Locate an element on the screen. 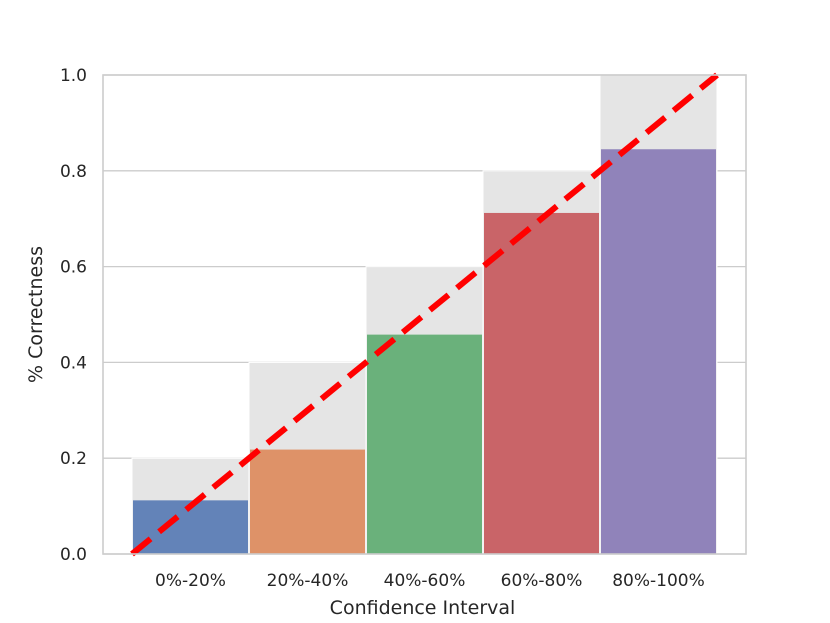 Image resolution: width=830 pixels, height=623 pixels. y-tick-label: 0.2 is located at coordinates (73, 459).